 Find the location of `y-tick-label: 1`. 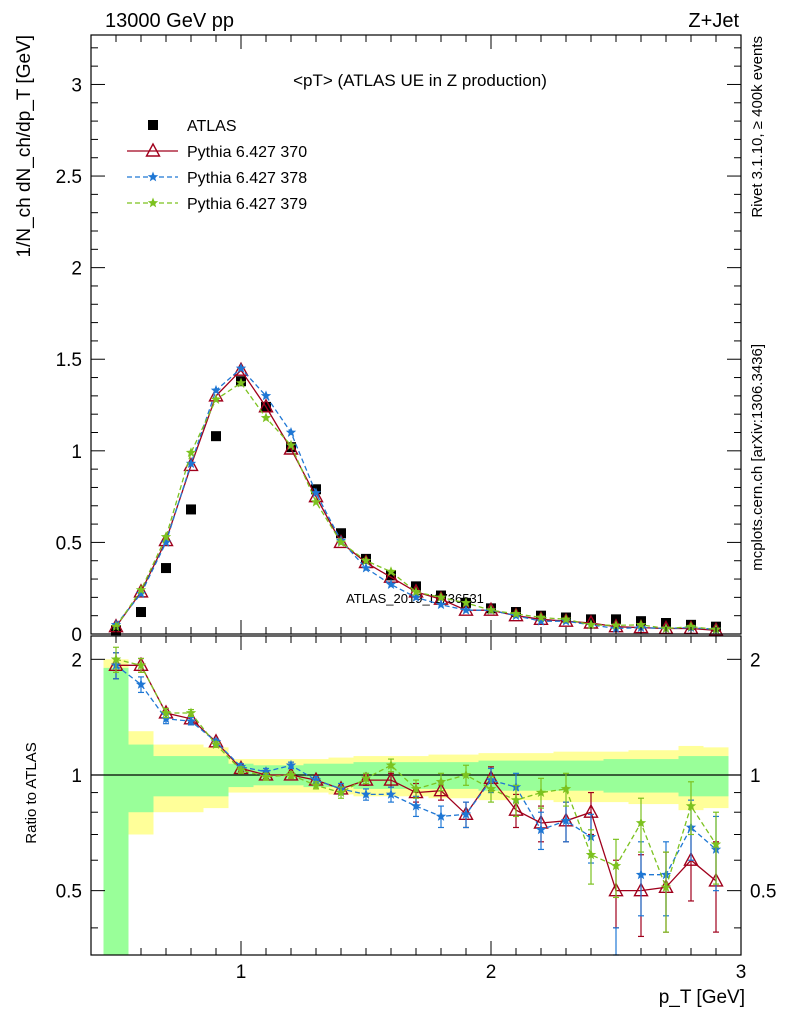

y-tick-label: 1 is located at coordinates (76, 452).